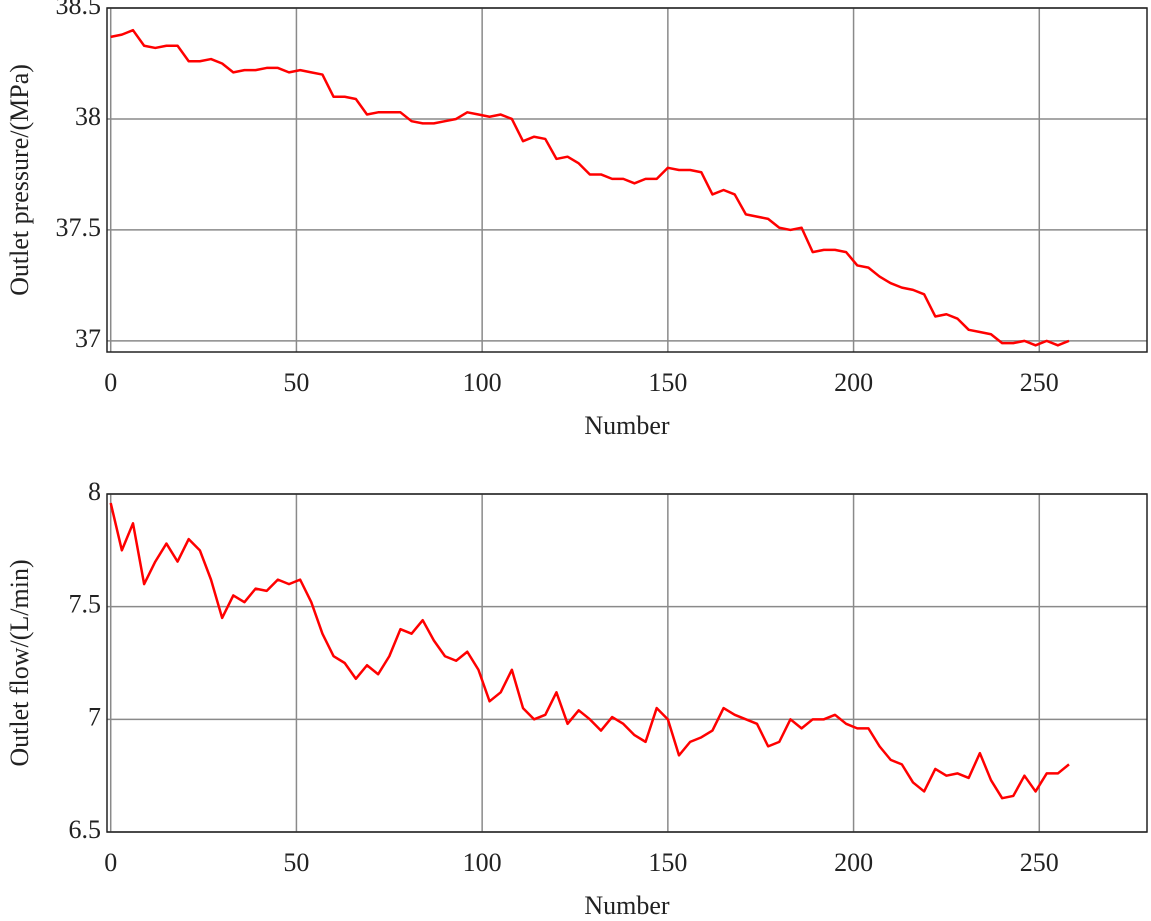  I want to click on y-tick-label: 7.5, so click(85, 604).